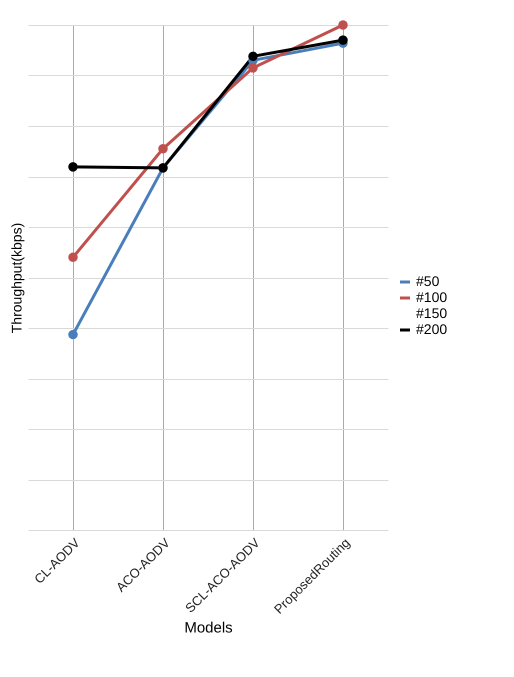  Describe the element at coordinates (432, 329) in the screenshot. I see `legend-label: #200` at that location.